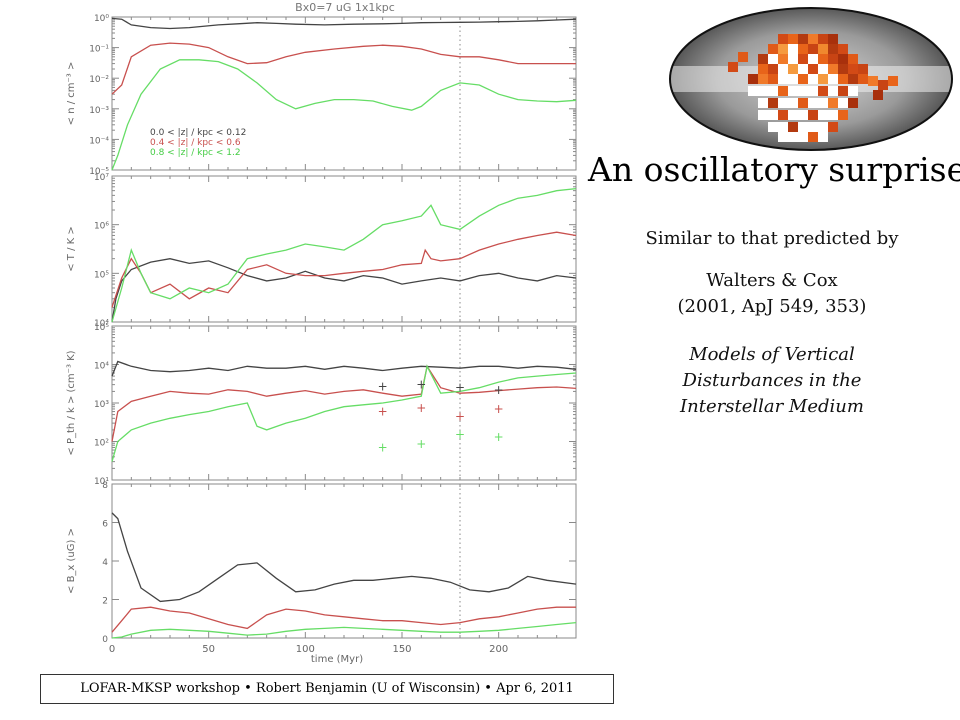  What do you see at coordinates (71, 249) in the screenshot?
I see `y-axis-label: < T / K >` at bounding box center [71, 249].